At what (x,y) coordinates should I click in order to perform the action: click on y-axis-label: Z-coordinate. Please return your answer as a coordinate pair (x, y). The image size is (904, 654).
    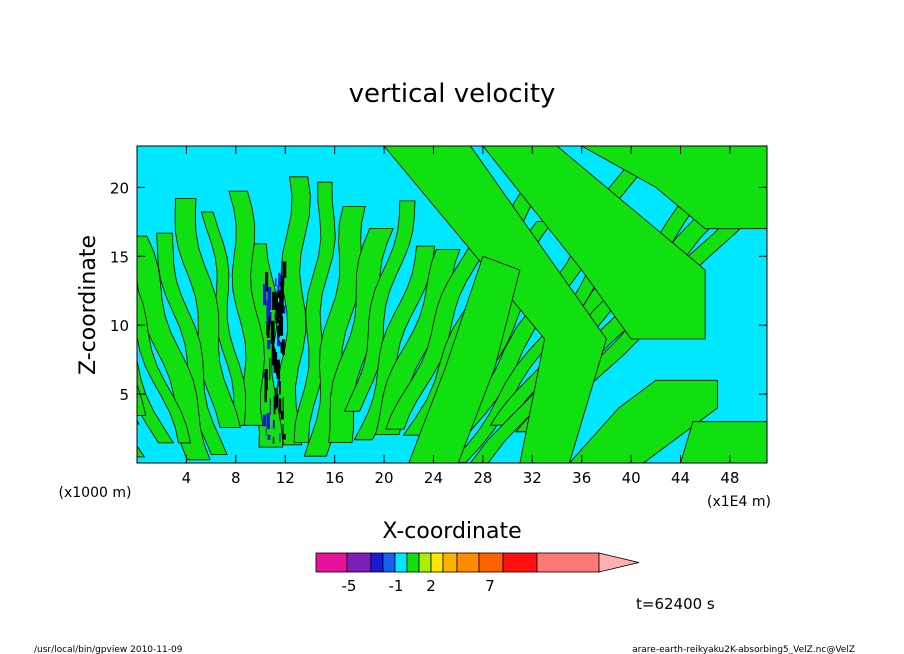
    Looking at the image, I should click on (88, 305).